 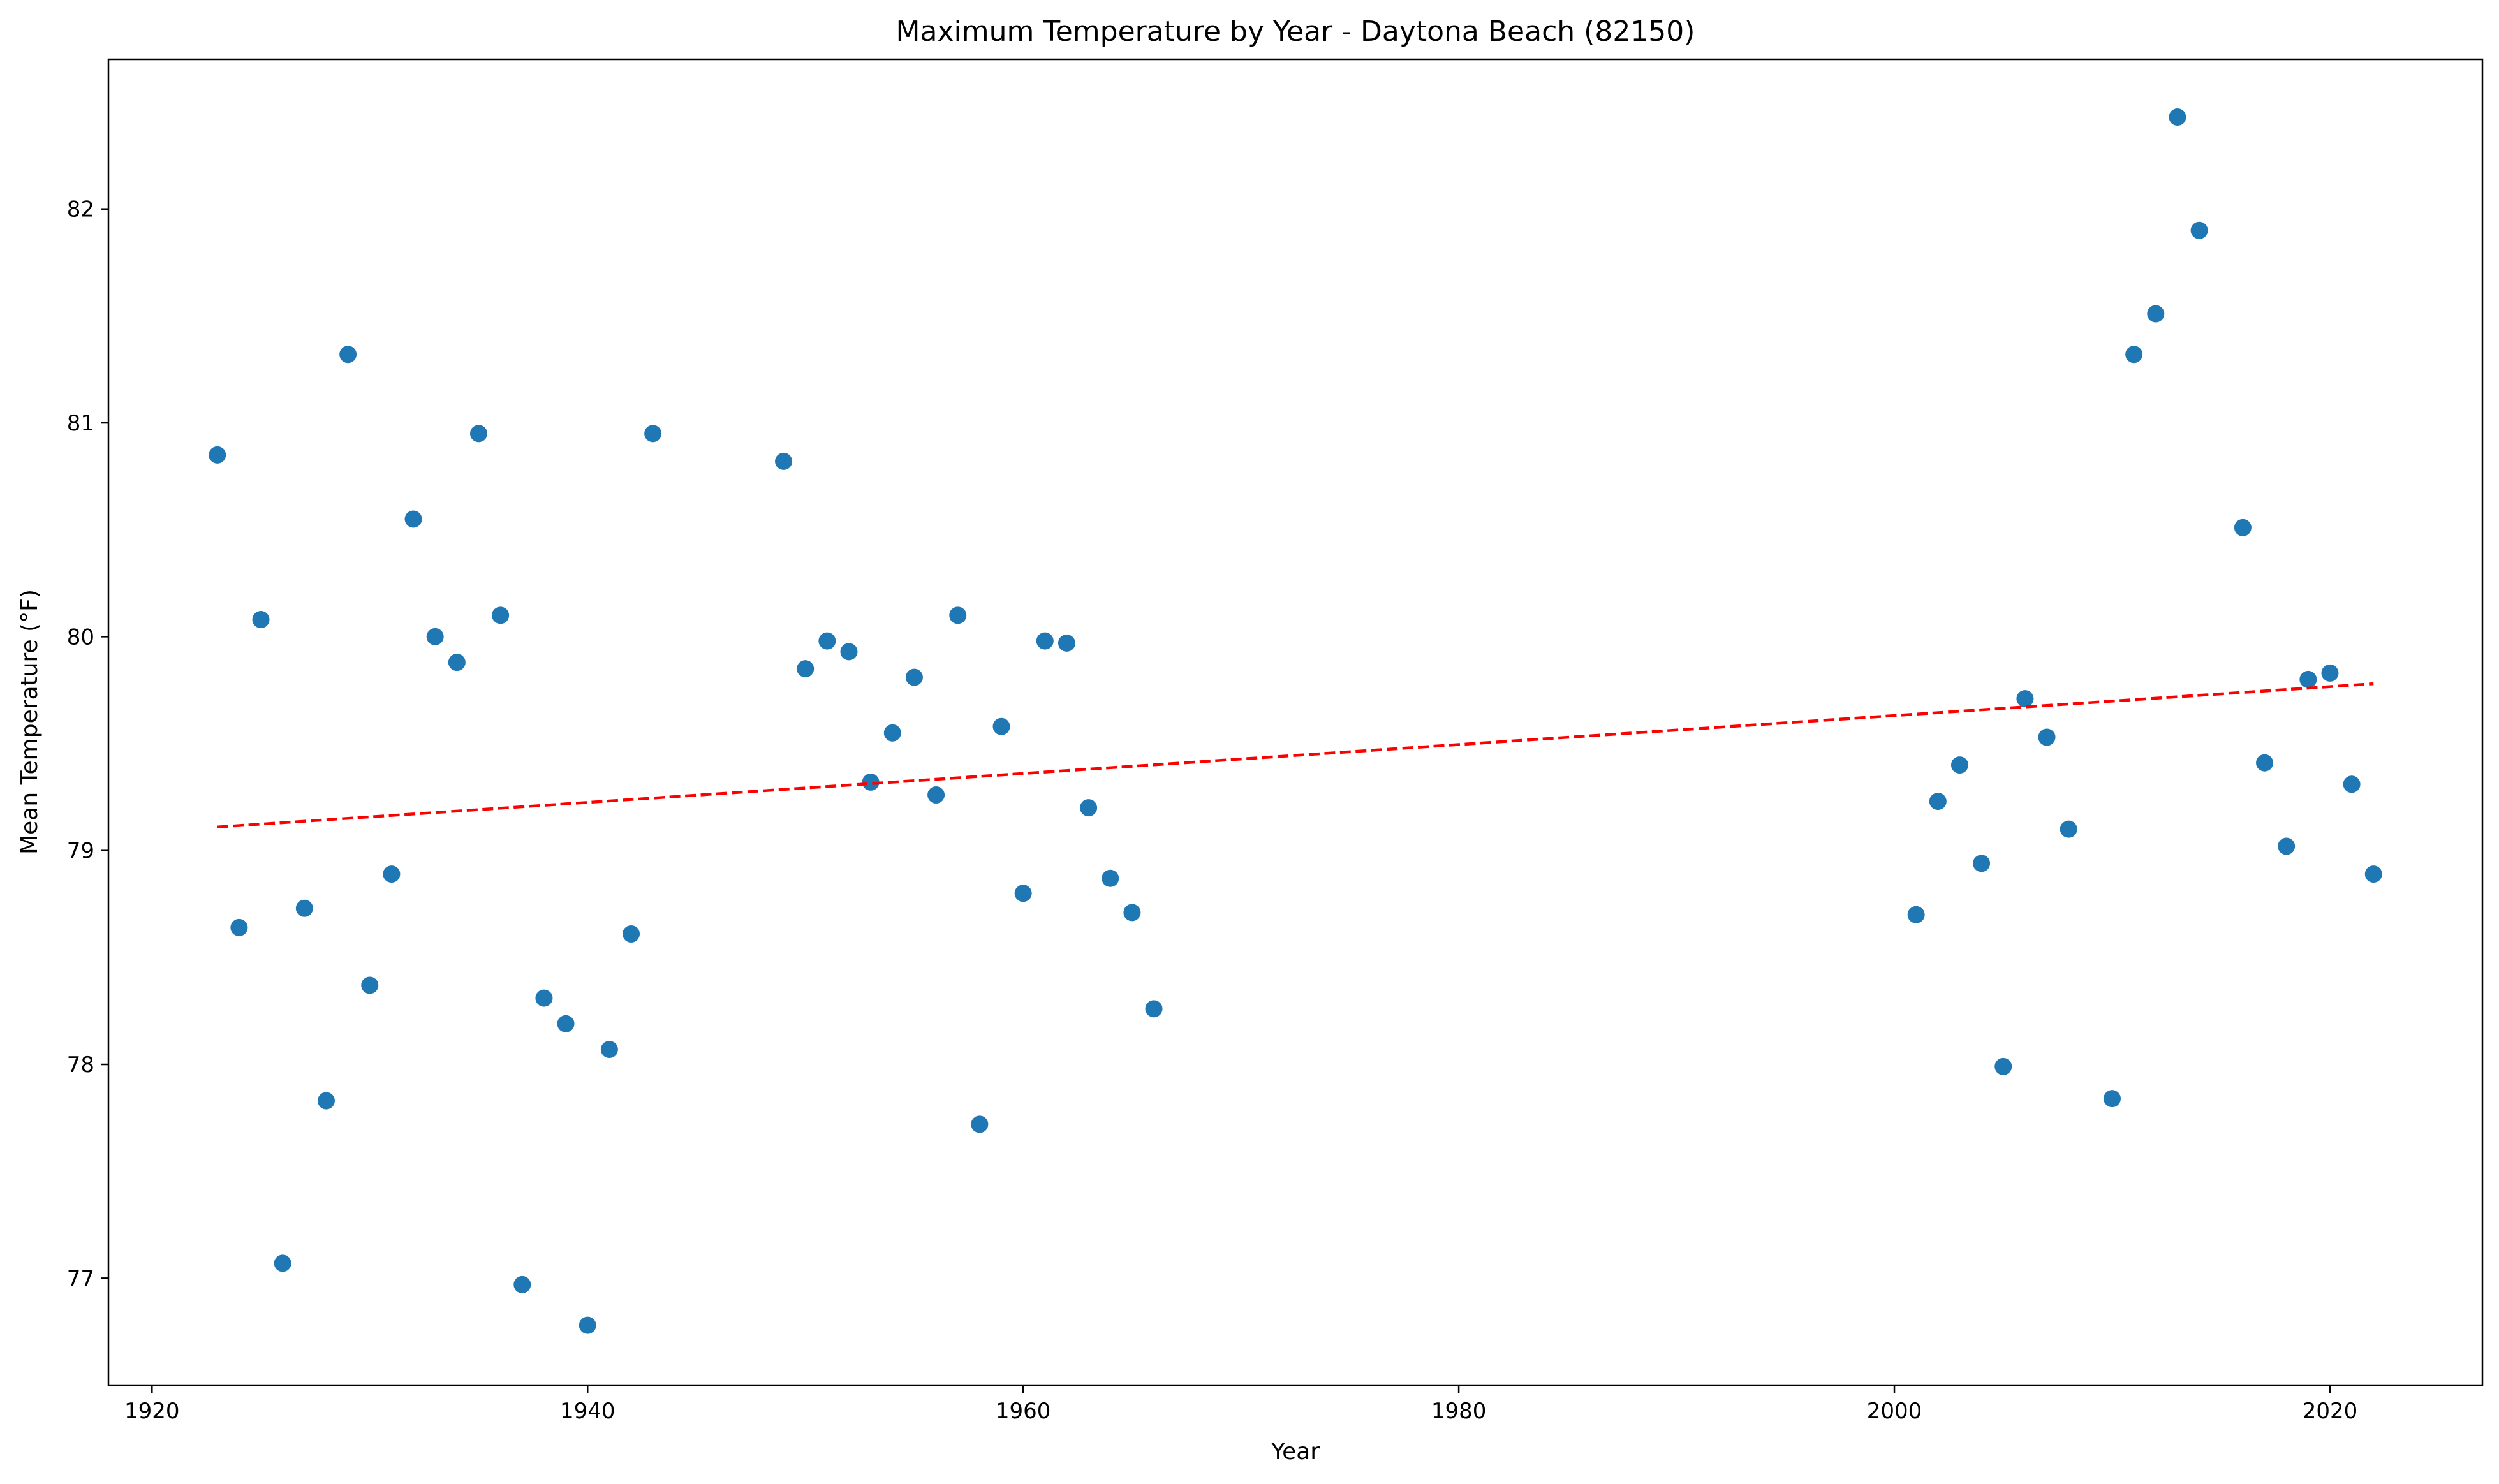 What do you see at coordinates (152, 1412) in the screenshot?
I see `x-tick-label: 1920` at bounding box center [152, 1412].